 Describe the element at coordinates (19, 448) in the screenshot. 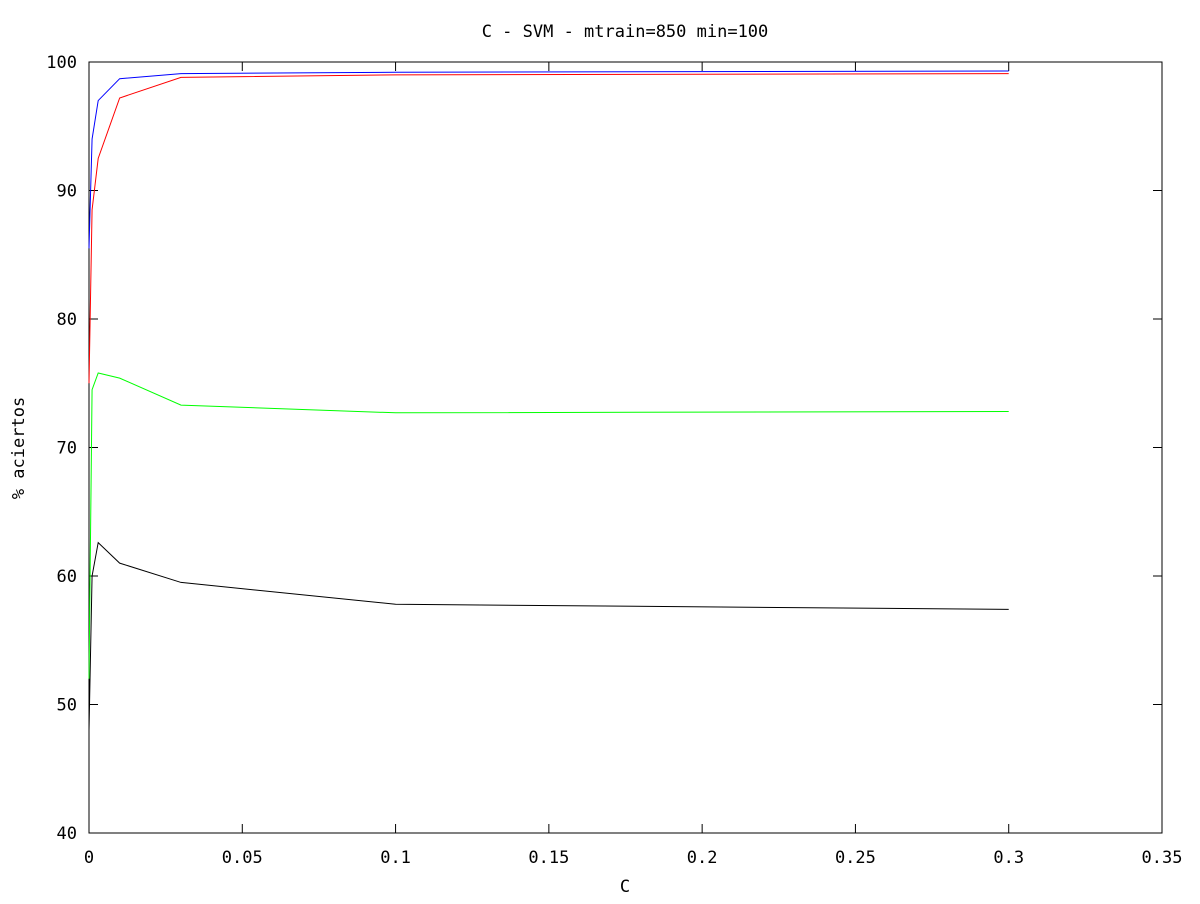

I see `y-axis-label: % aciertos` at that location.